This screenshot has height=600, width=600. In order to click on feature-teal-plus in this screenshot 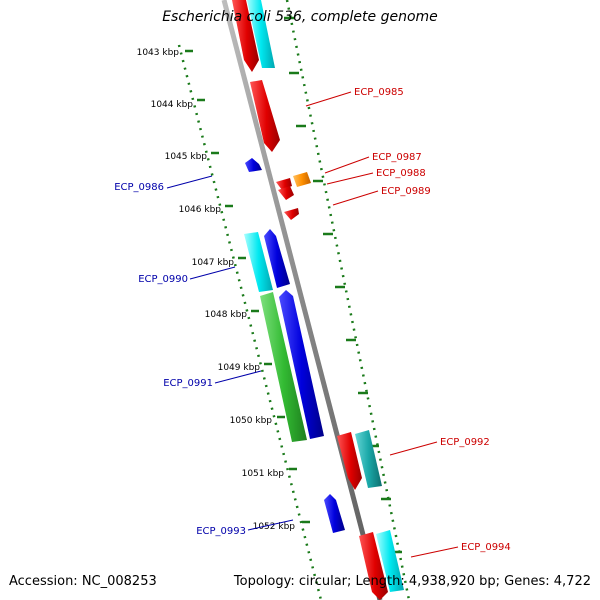, I will do `click(368, 459)`.